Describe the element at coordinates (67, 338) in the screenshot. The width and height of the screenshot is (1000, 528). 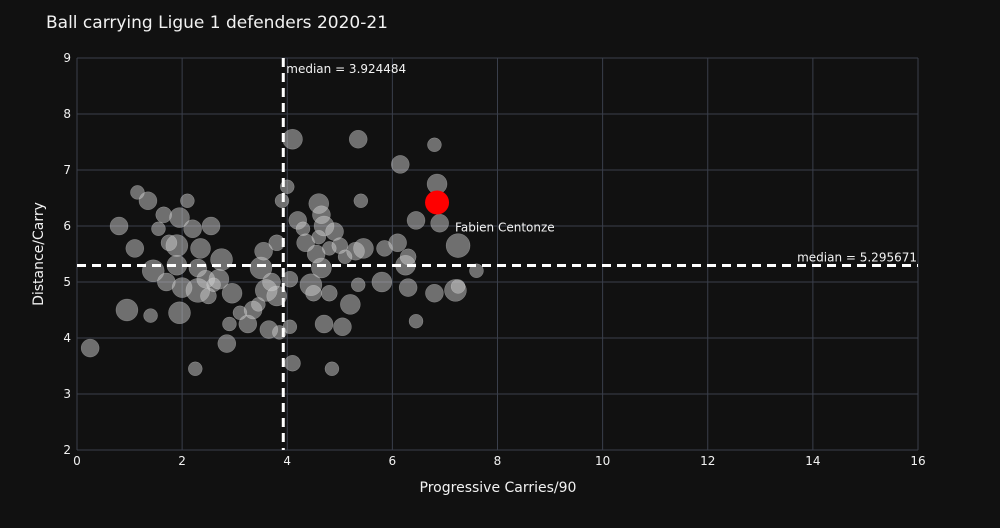
I see `y-tick-label: 4` at that location.